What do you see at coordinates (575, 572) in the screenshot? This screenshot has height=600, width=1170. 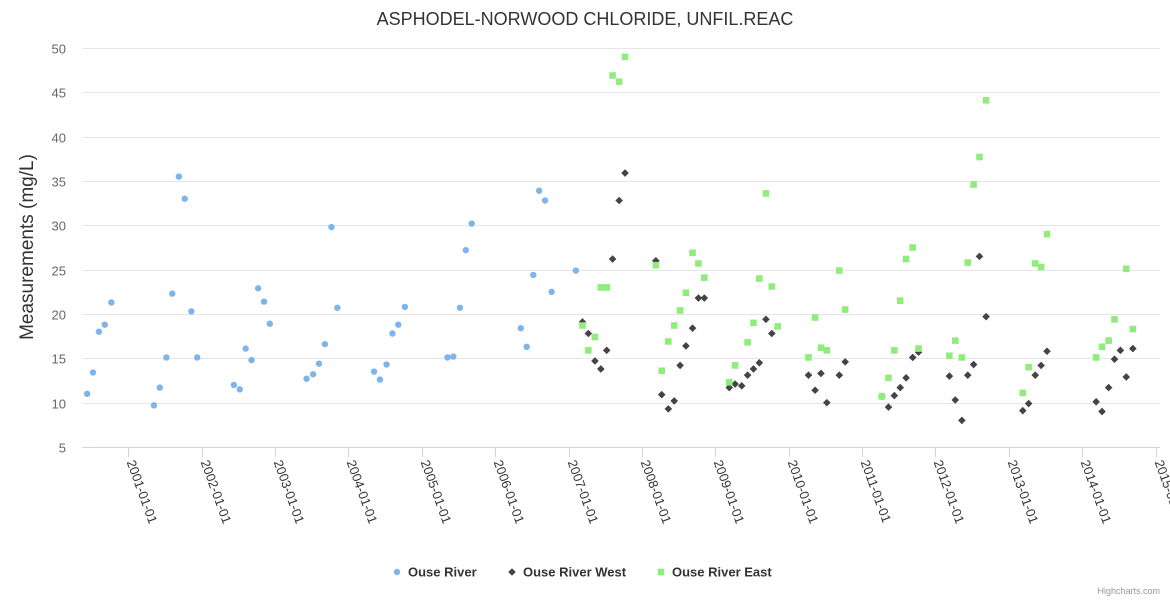 I see `legend-label: Ouse River West` at bounding box center [575, 572].